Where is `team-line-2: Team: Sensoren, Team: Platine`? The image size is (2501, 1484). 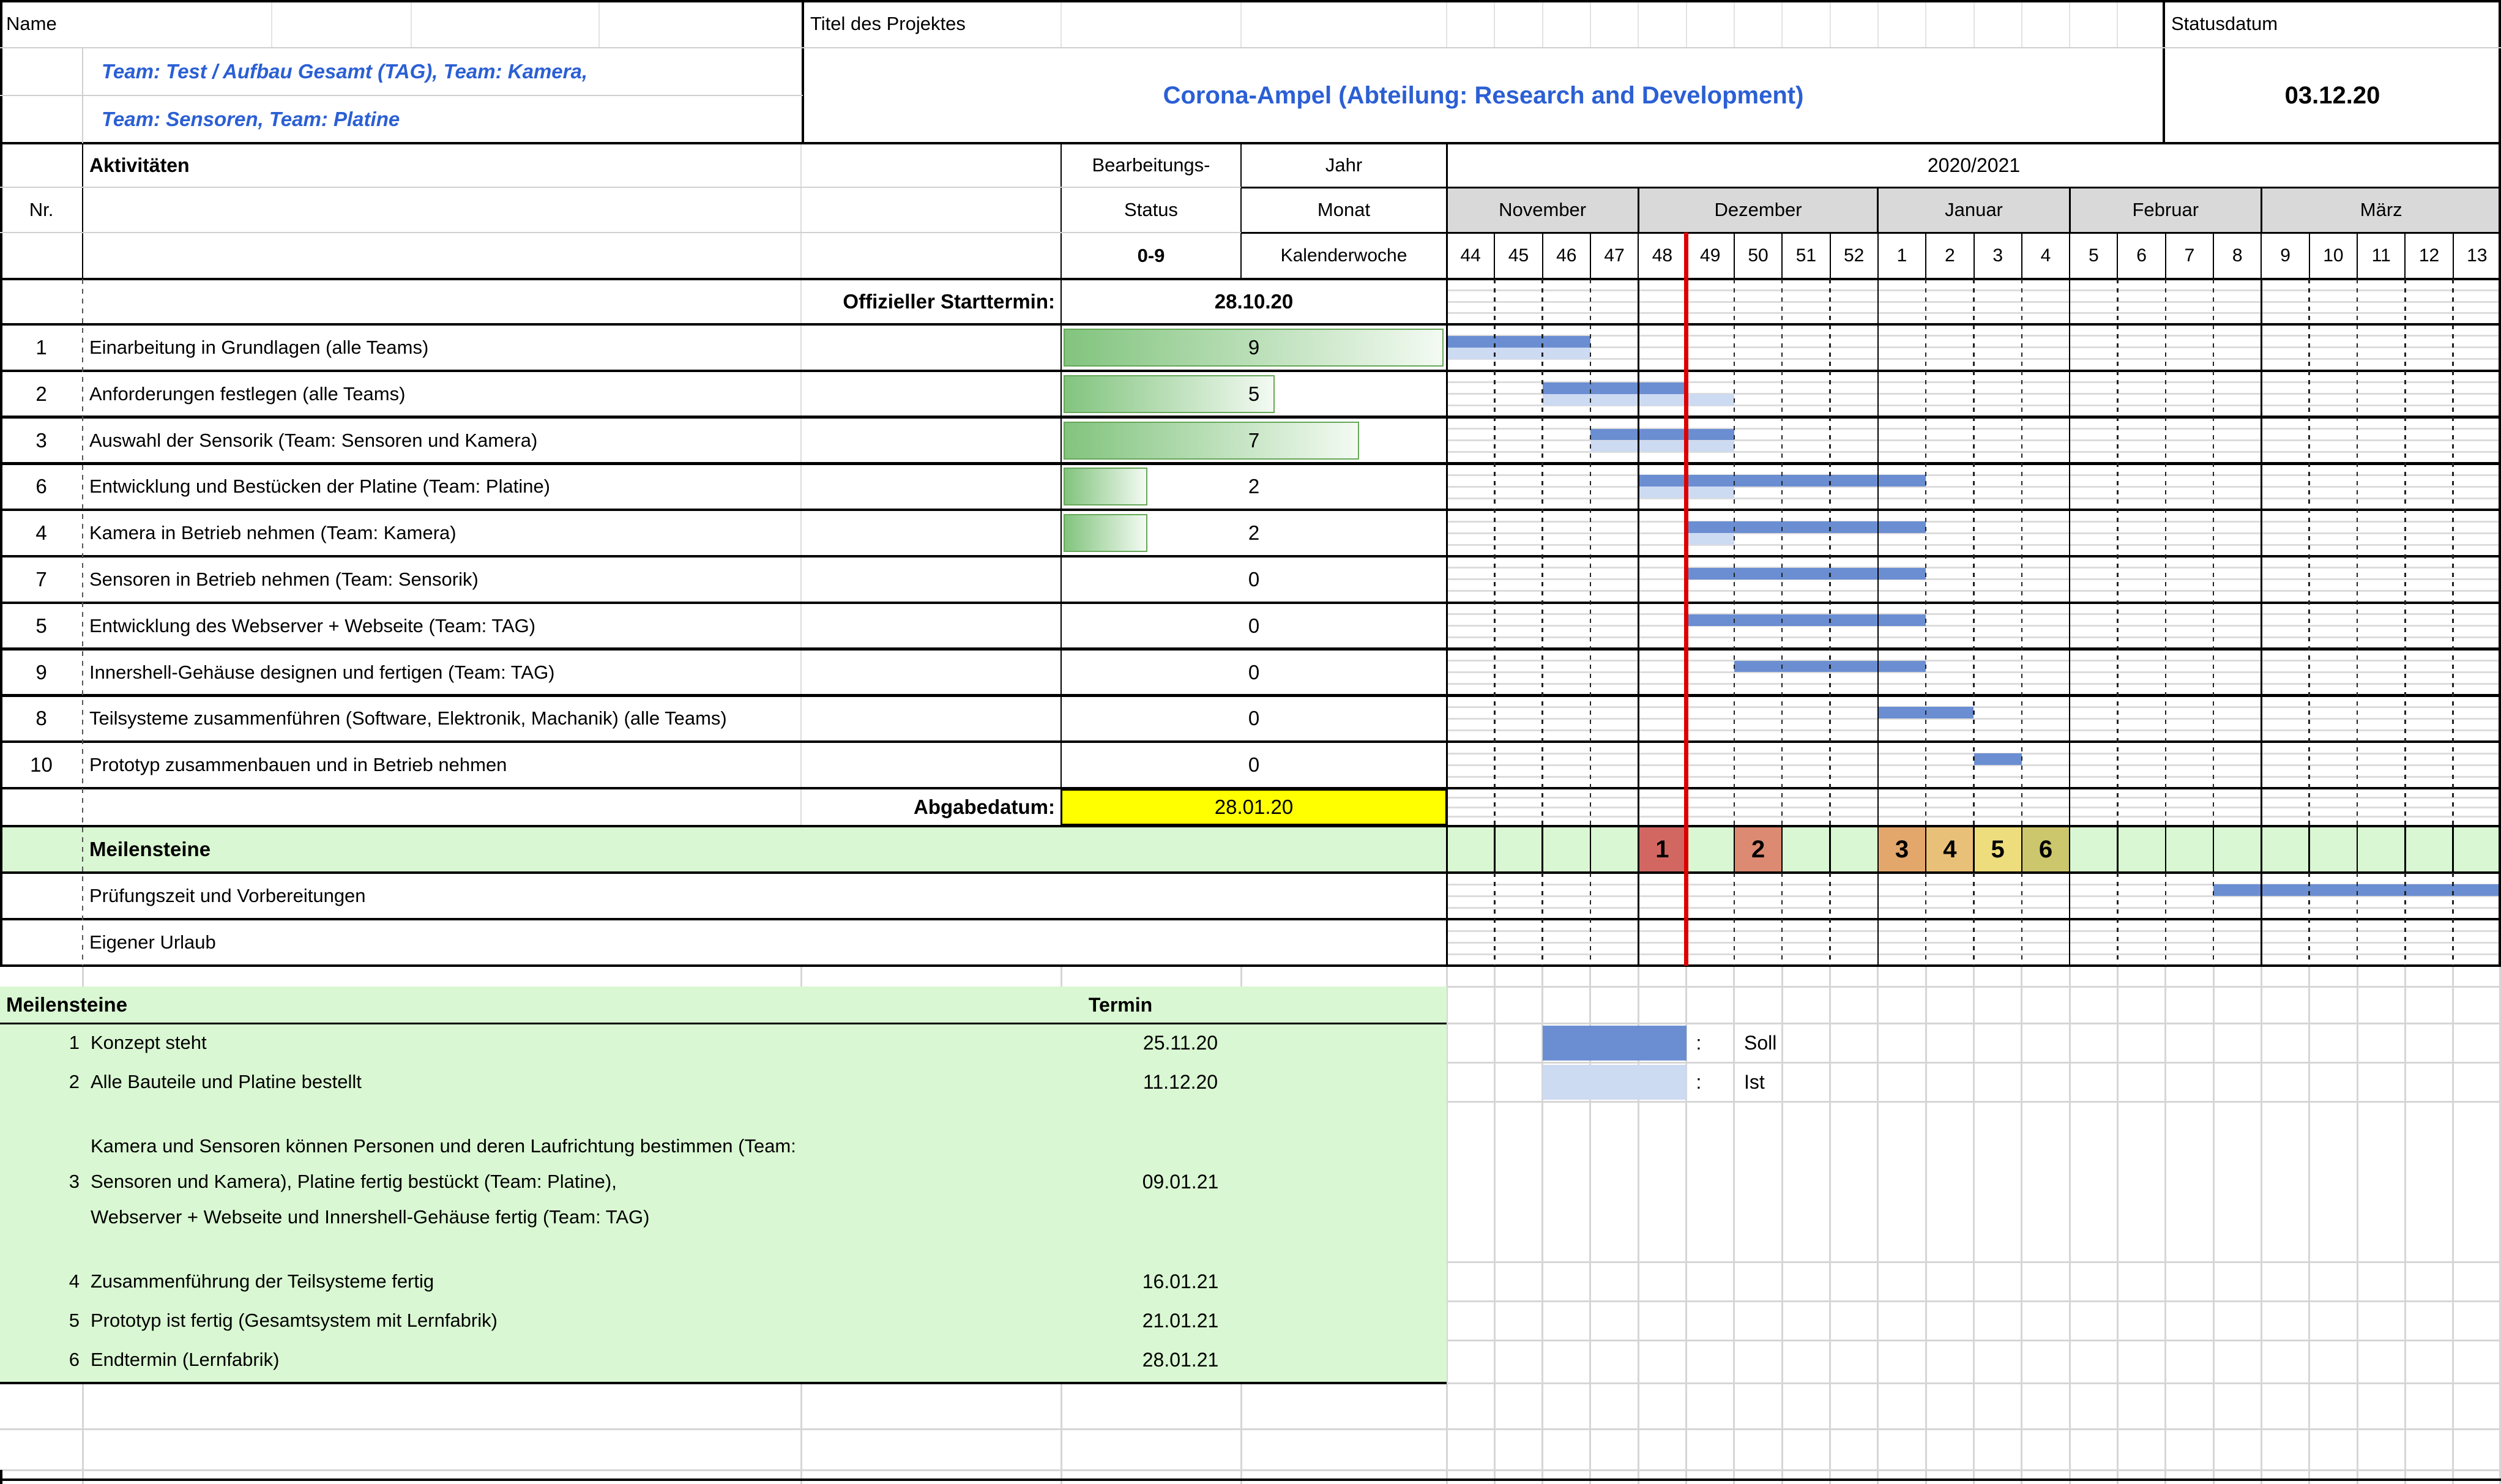 team-line-2: Team: Sensoren, Team: Platine is located at coordinates (251, 119).